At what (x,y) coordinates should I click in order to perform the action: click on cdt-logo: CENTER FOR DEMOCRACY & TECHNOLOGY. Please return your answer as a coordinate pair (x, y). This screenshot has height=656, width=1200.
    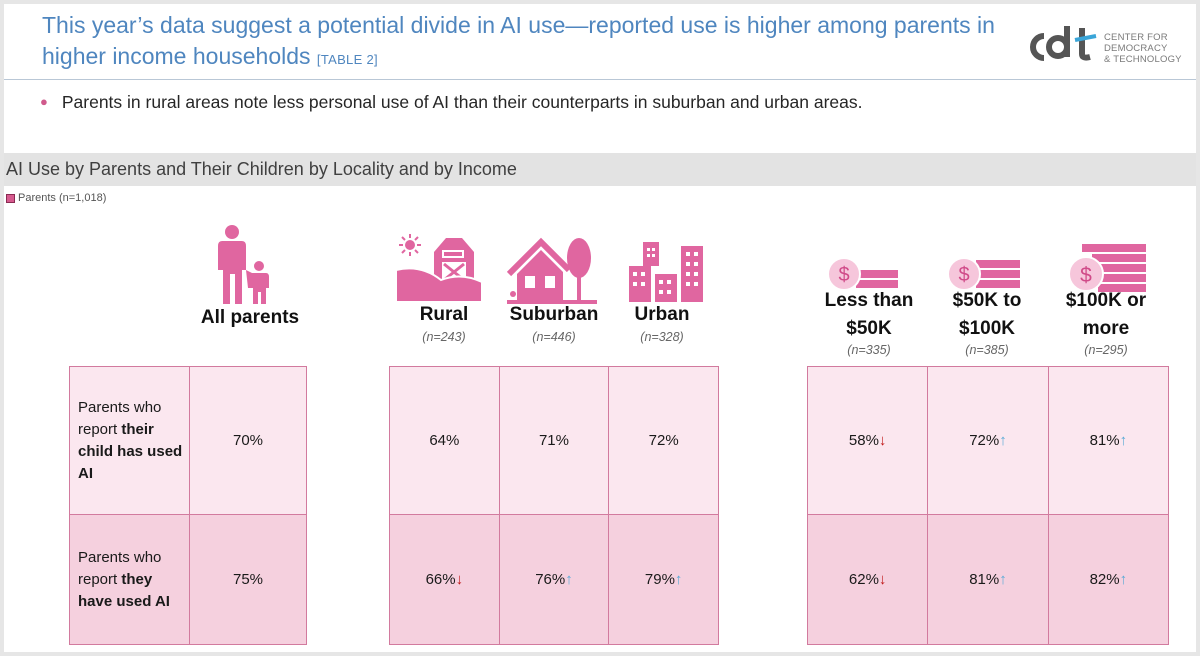
    Looking at the image, I should click on (1107, 48).